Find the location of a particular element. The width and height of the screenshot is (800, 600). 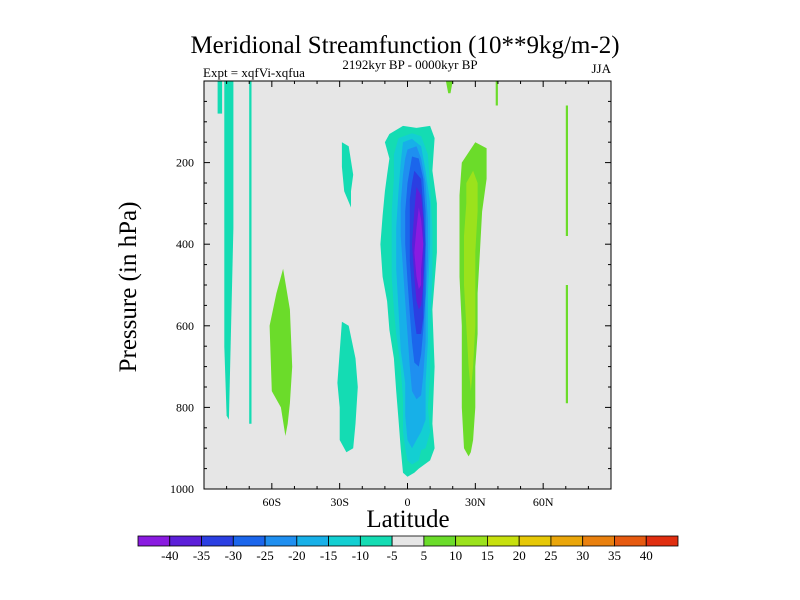

x-tick-label: 30N is located at coordinates (475, 502).